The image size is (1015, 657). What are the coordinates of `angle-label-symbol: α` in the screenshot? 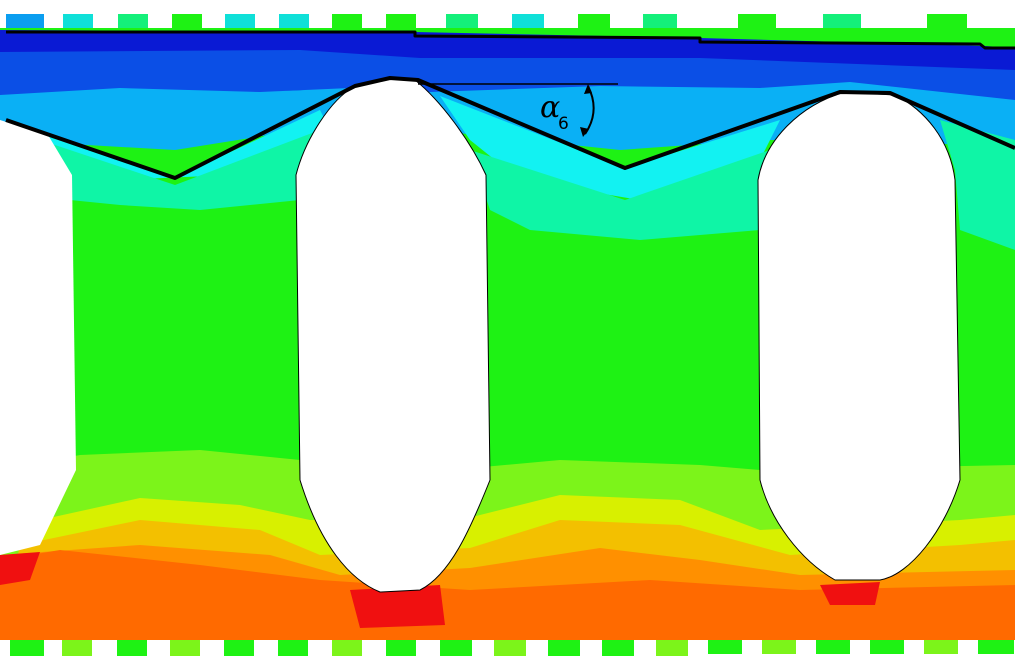 It's located at (550, 107).